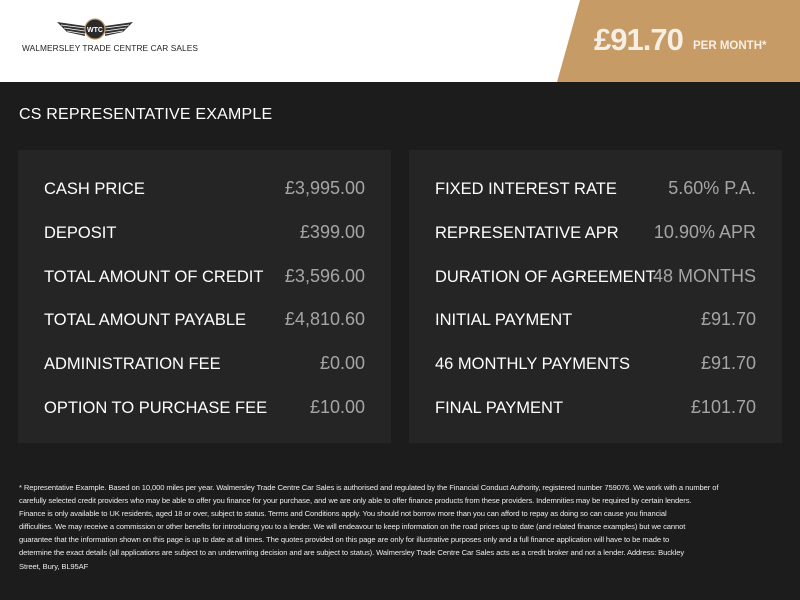  I want to click on finance-row: INITIAL PAYMENT £91.70, so click(595, 322).